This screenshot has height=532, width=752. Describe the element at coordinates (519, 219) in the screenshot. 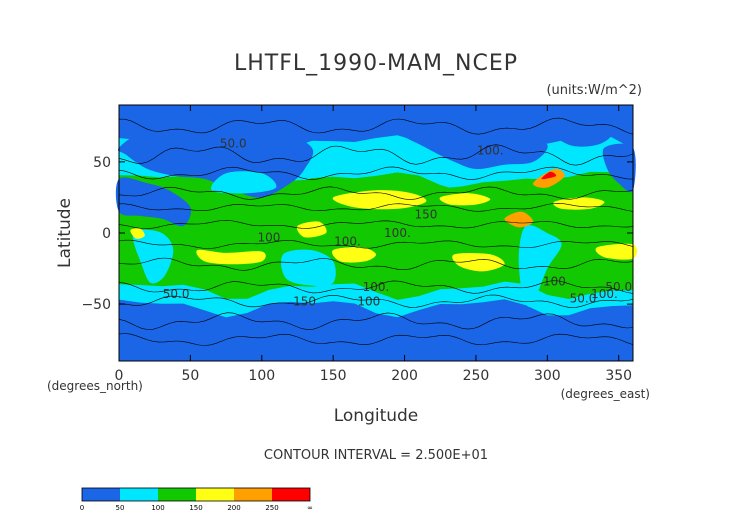

I see `patch-caribbean` at that location.